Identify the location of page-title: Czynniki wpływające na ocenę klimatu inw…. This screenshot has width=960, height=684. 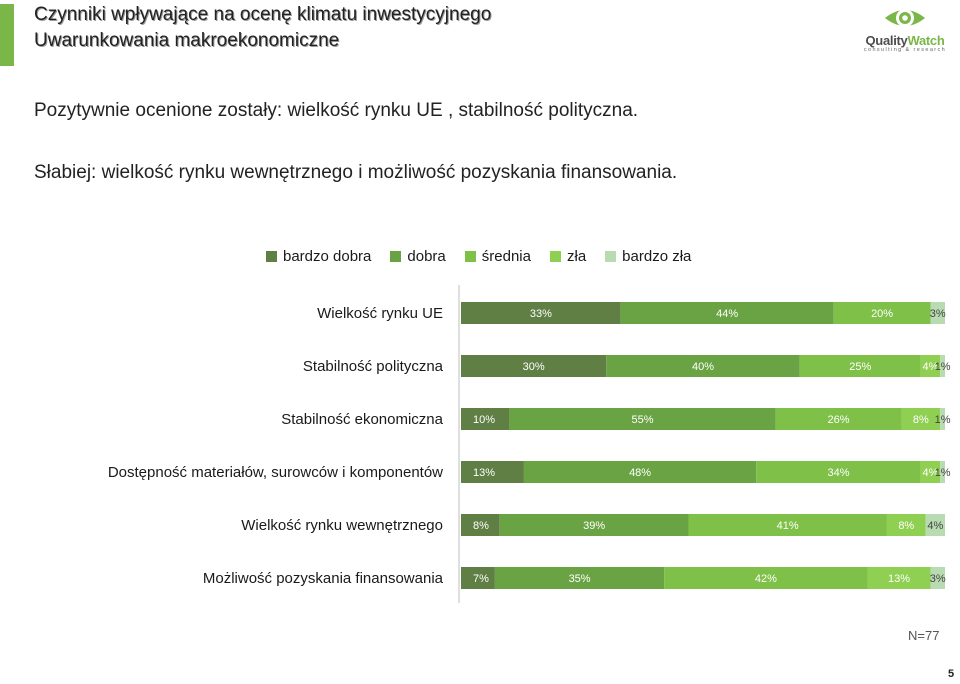
(263, 14).